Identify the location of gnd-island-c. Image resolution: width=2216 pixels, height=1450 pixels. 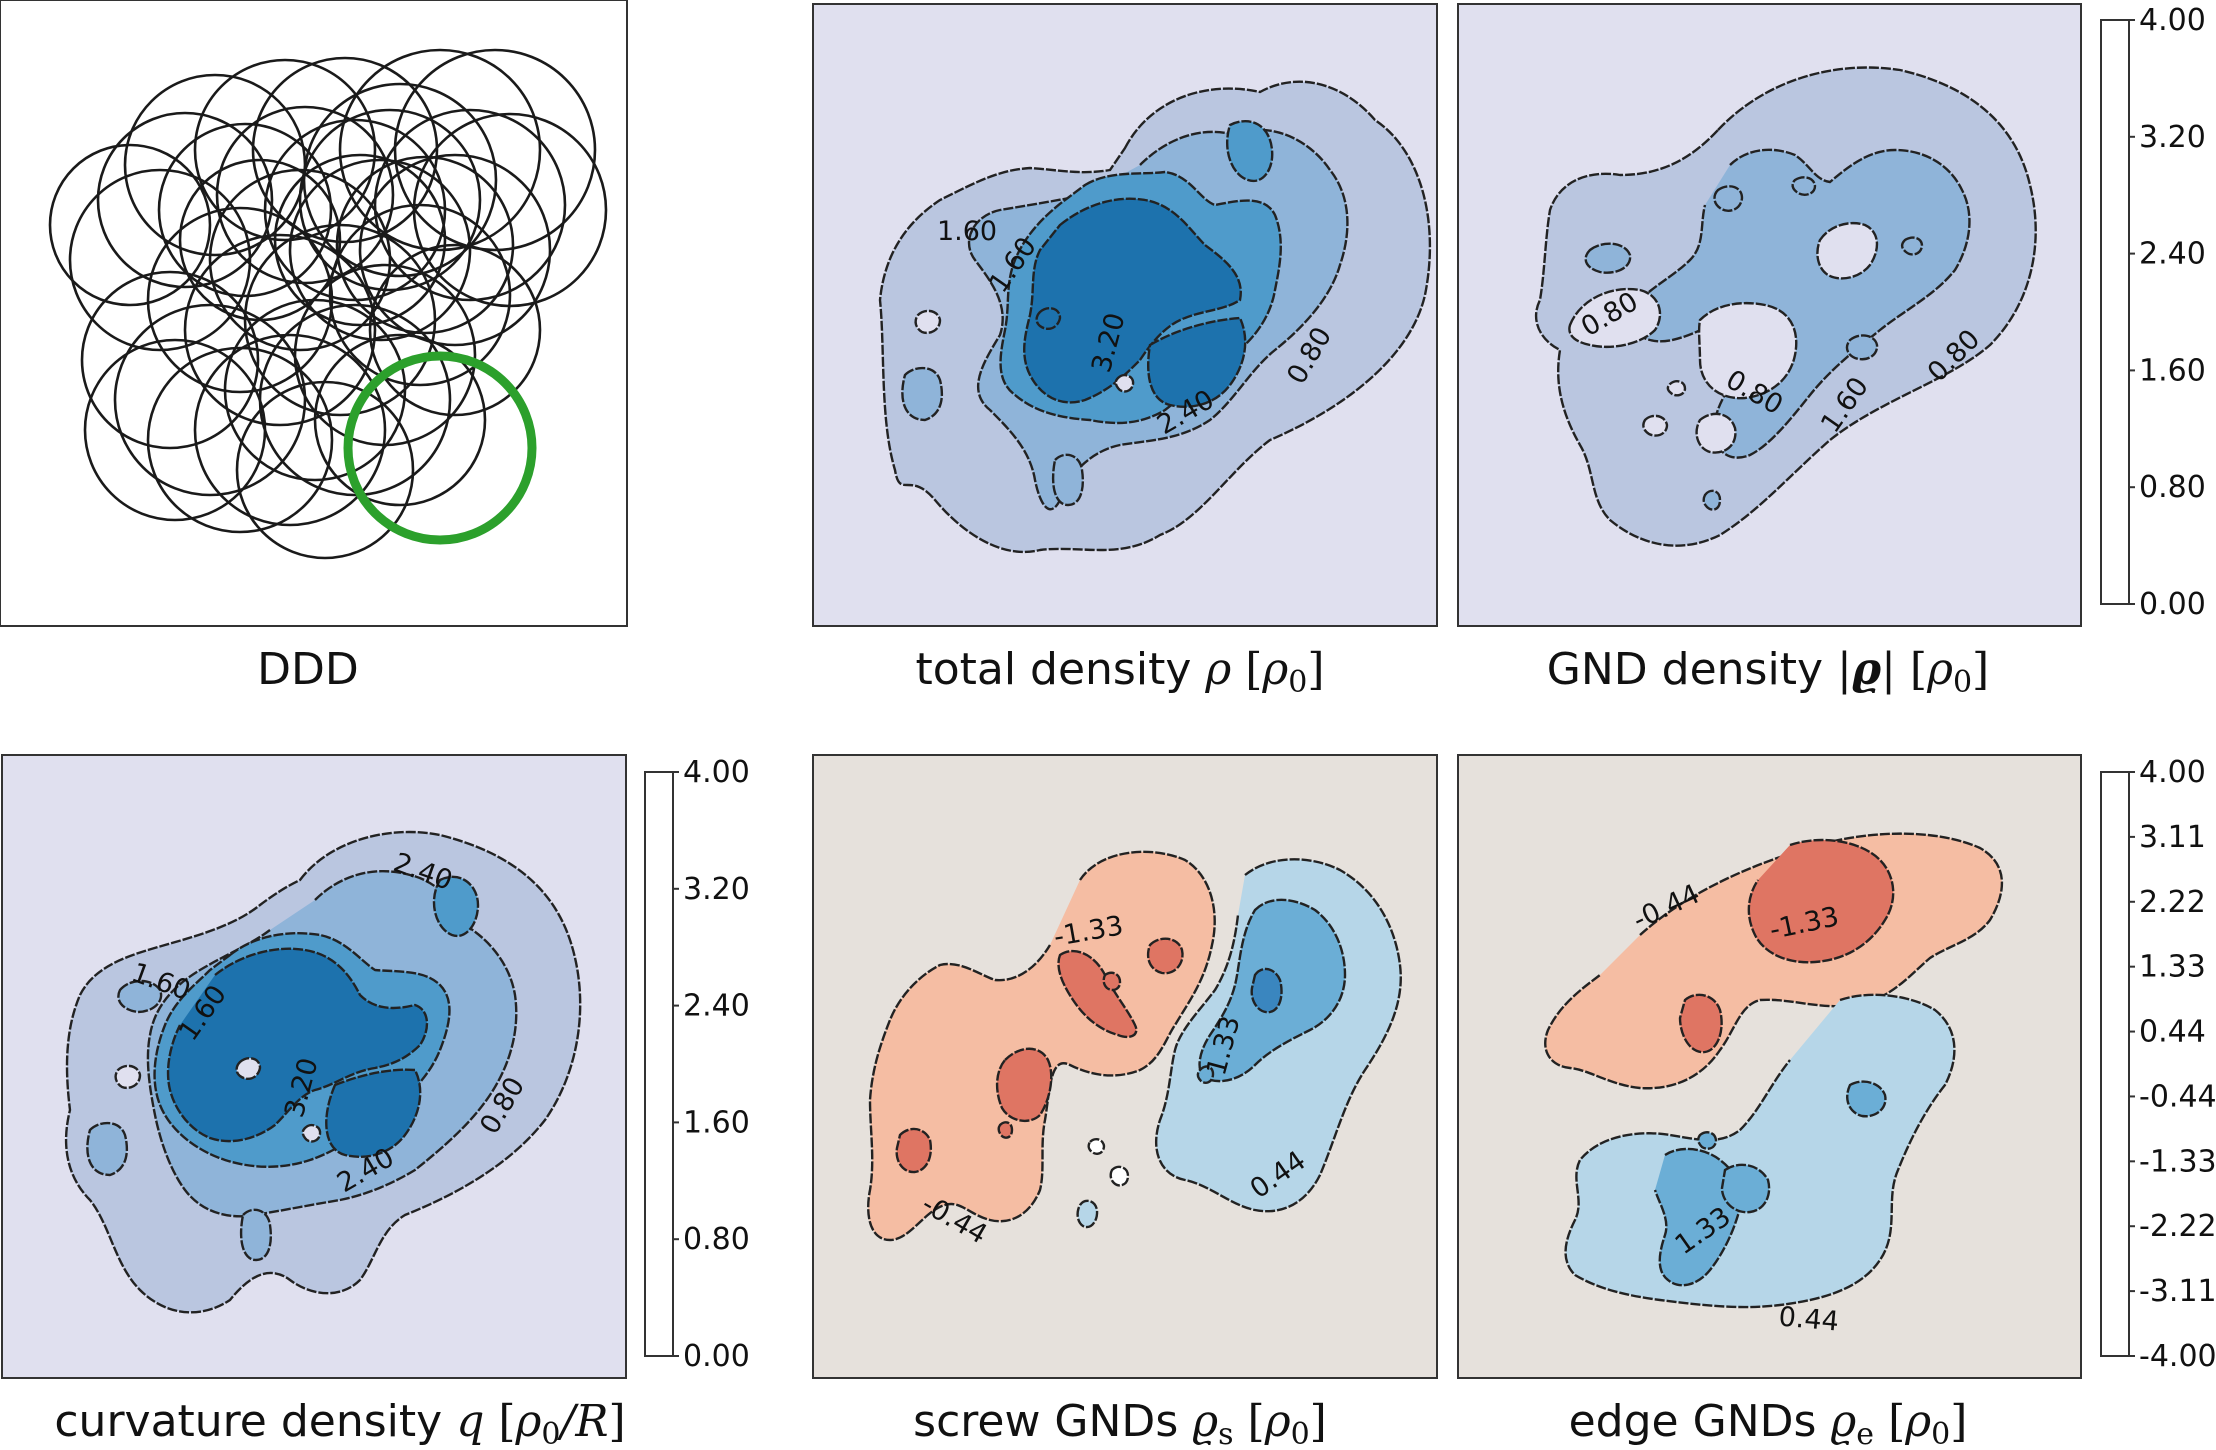
(1676, 388).